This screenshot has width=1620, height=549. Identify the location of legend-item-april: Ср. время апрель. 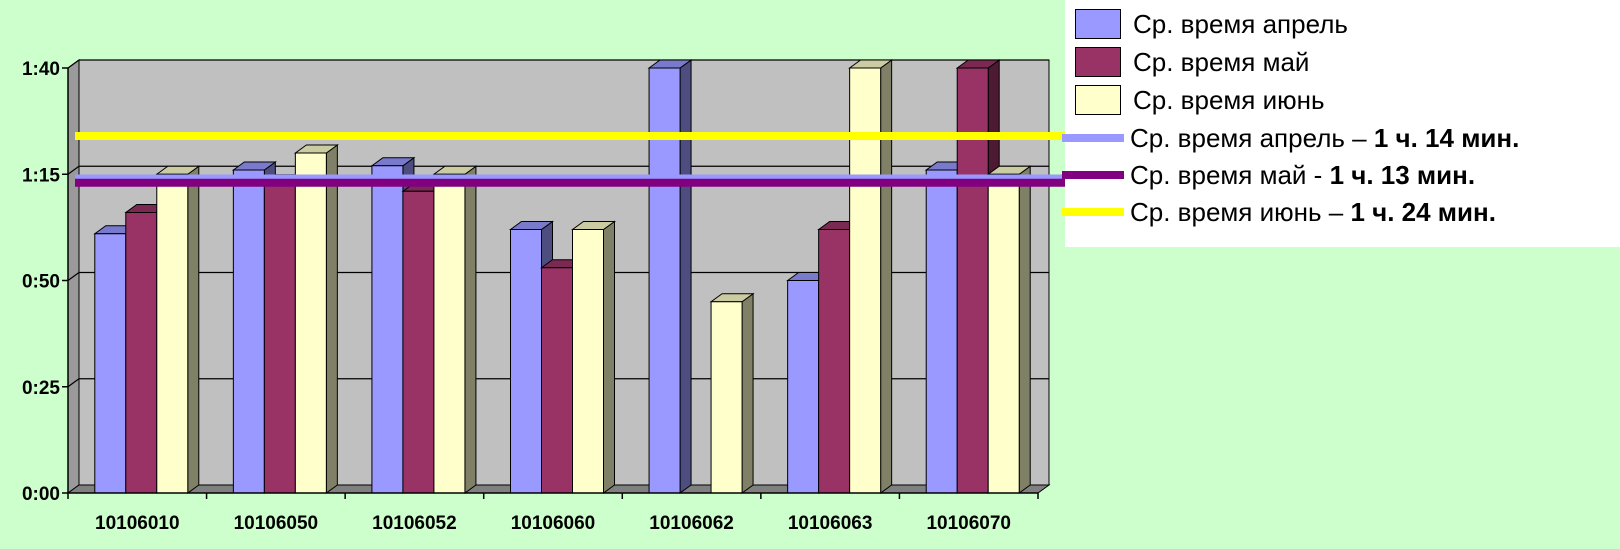
(1206, 24).